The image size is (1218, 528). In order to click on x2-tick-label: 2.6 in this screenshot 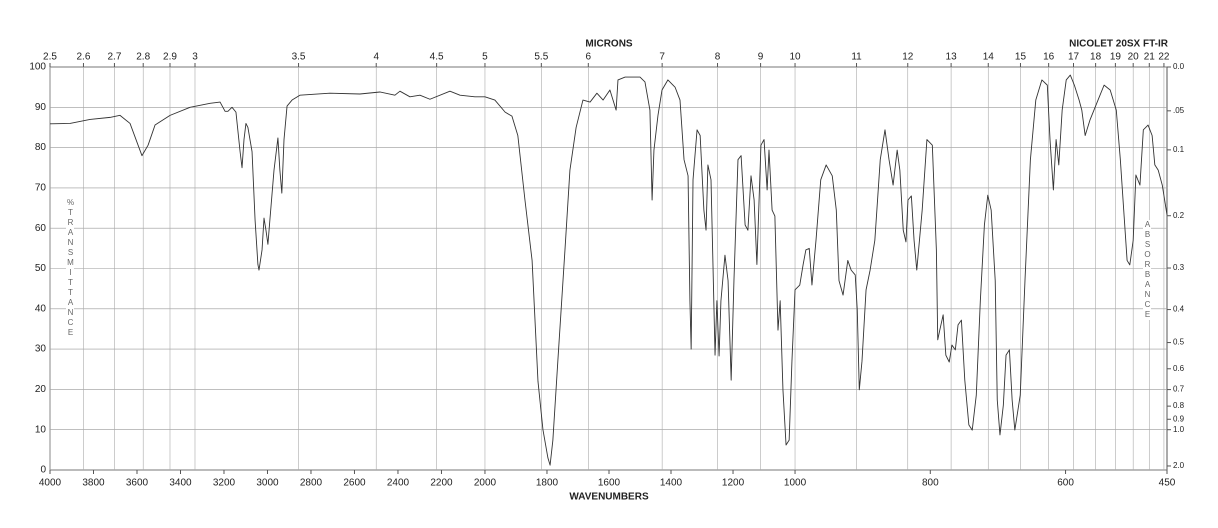, I will do `click(84, 57)`.